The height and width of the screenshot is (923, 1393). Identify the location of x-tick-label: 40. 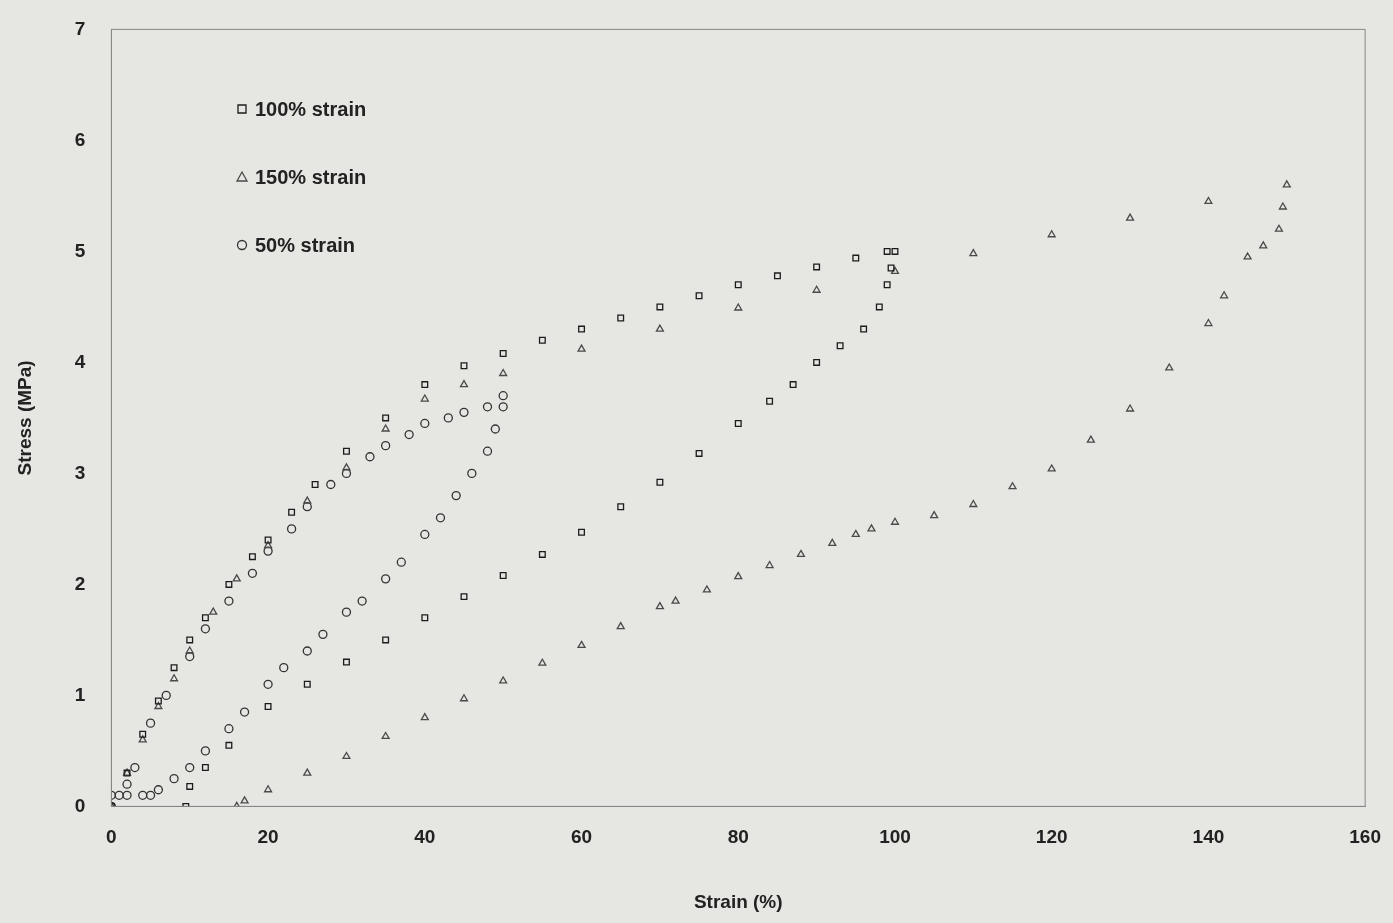
(425, 837).